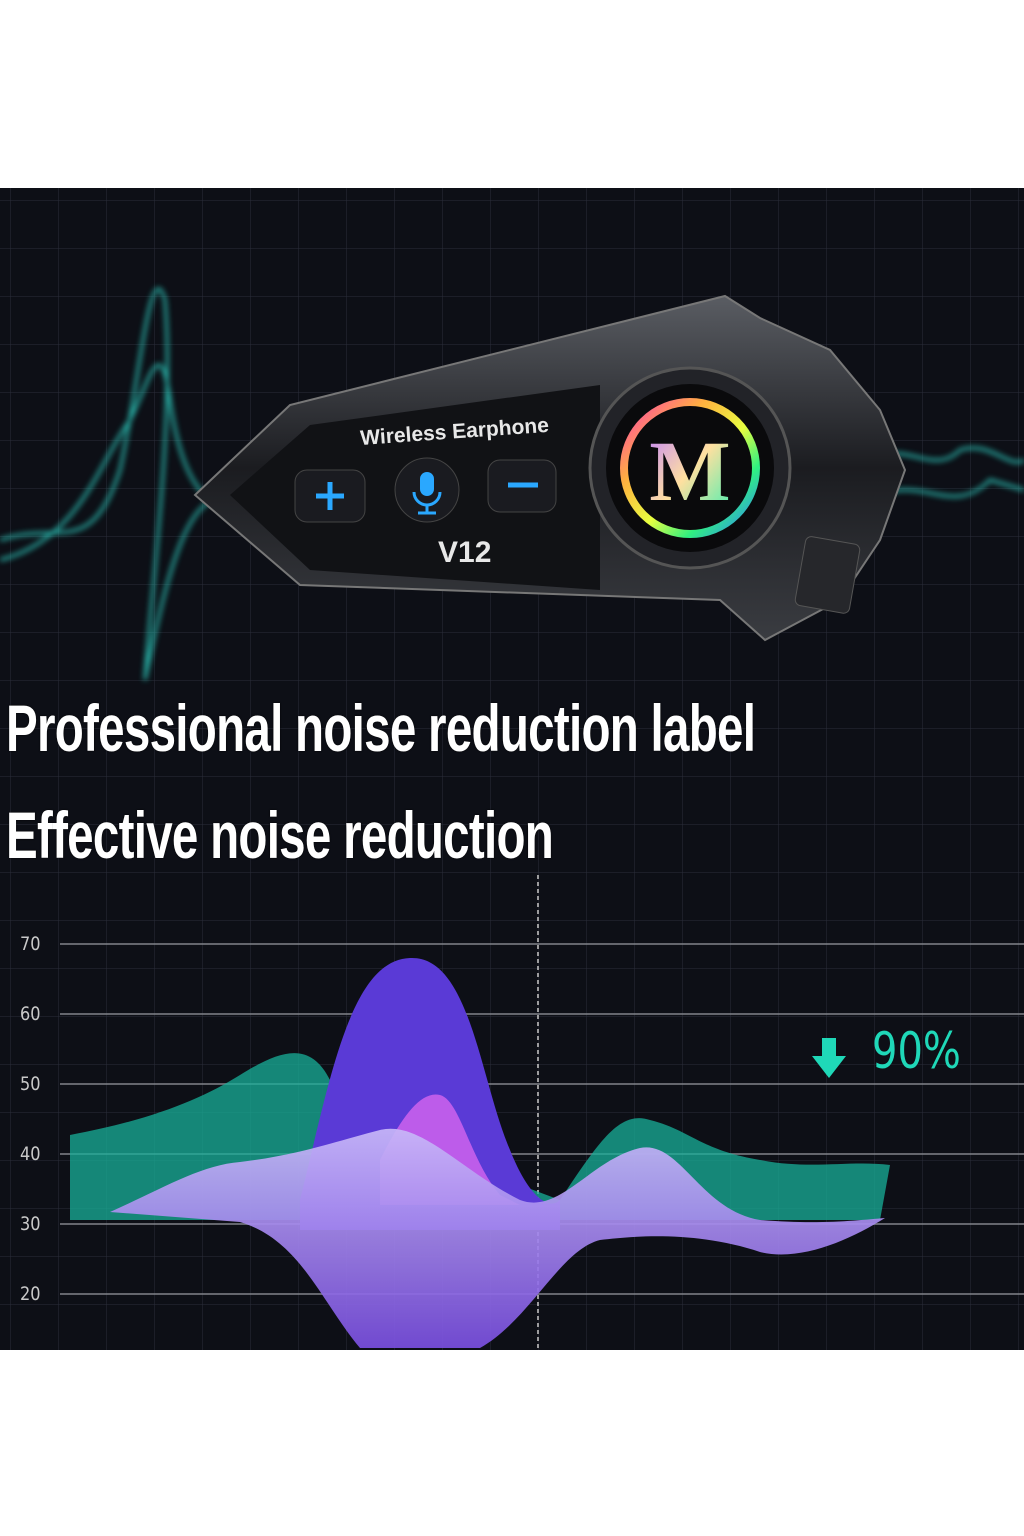 The height and width of the screenshot is (1536, 1024). What do you see at coordinates (280, 835) in the screenshot?
I see `headline-line2: Effective noise reduction` at bounding box center [280, 835].